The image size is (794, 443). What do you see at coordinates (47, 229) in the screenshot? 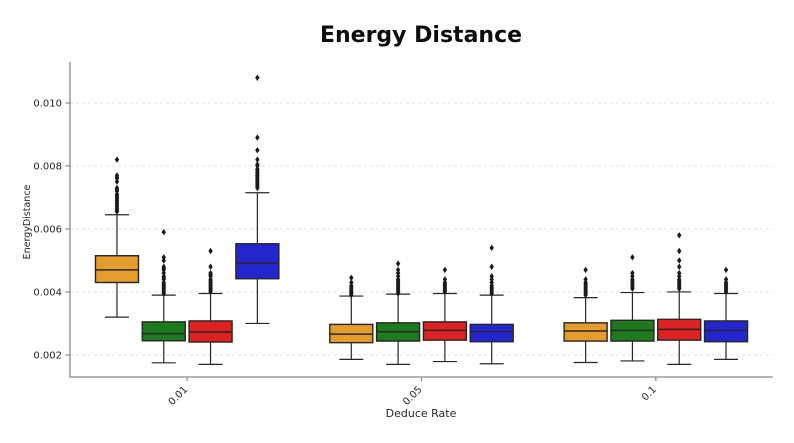
I see `y-tick-label: 0.006` at bounding box center [47, 229].